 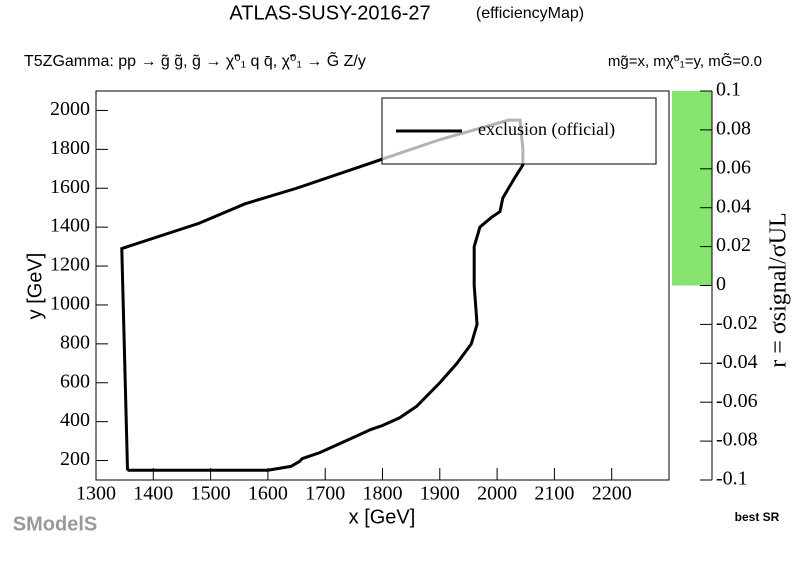 I want to click on z-tick-label: 0.1, so click(x=728, y=90).